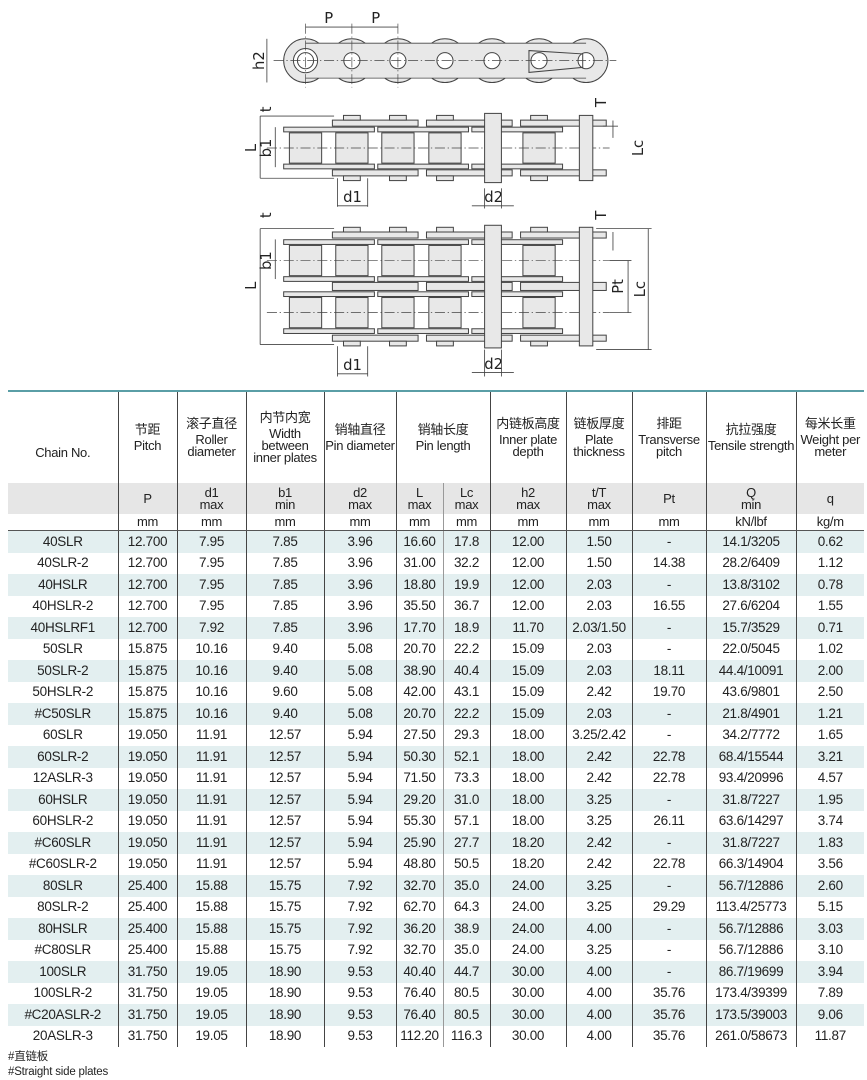 The image size is (867, 1080). Describe the element at coordinates (599, 628) in the screenshot. I see `value-cell: 2.03/1.50` at that location.